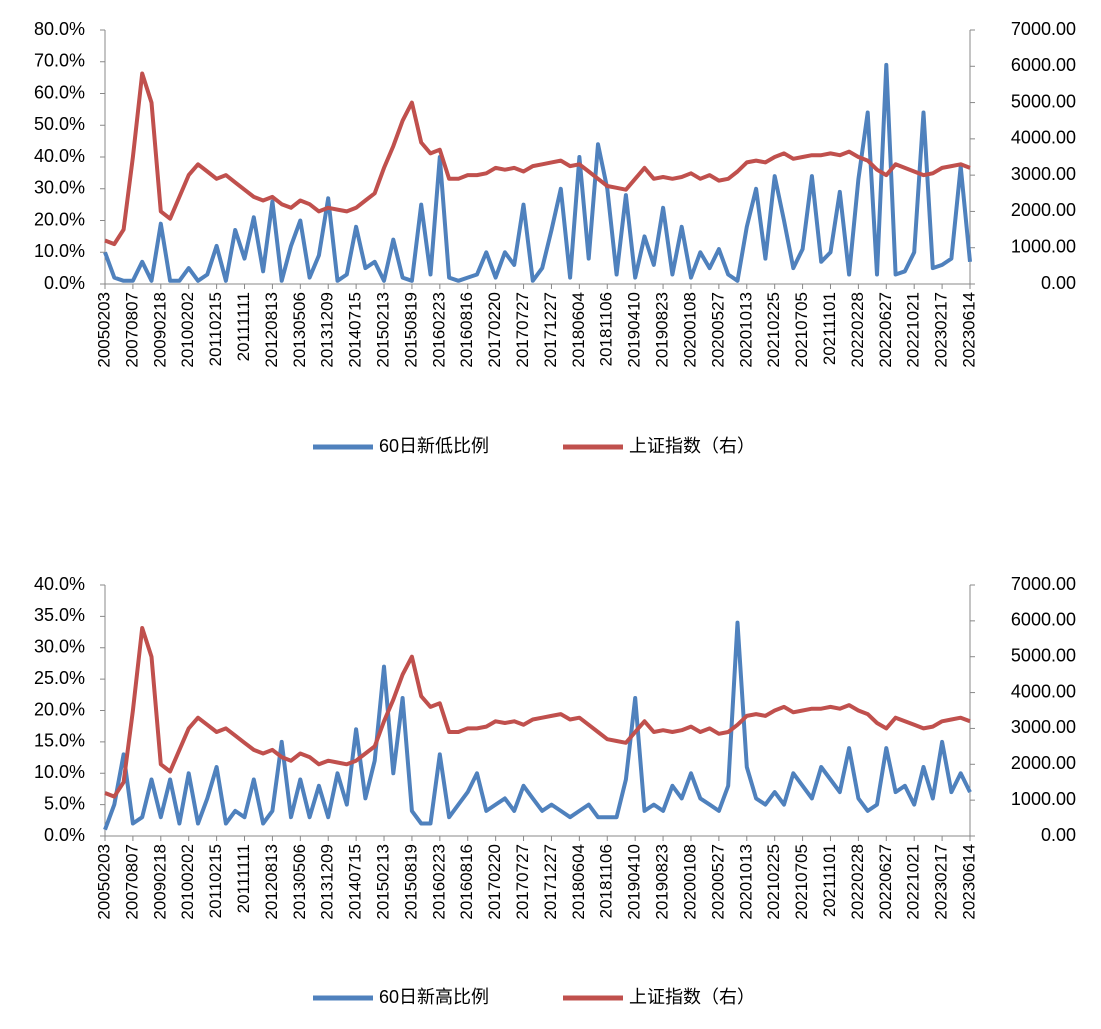  I want to click on x-tick-label: 20090218, so click(159, 330).